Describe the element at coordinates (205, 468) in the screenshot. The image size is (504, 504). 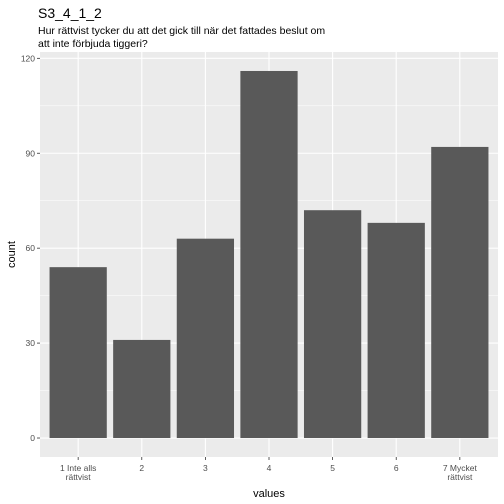
I see `x-tick-label: 3` at that location.